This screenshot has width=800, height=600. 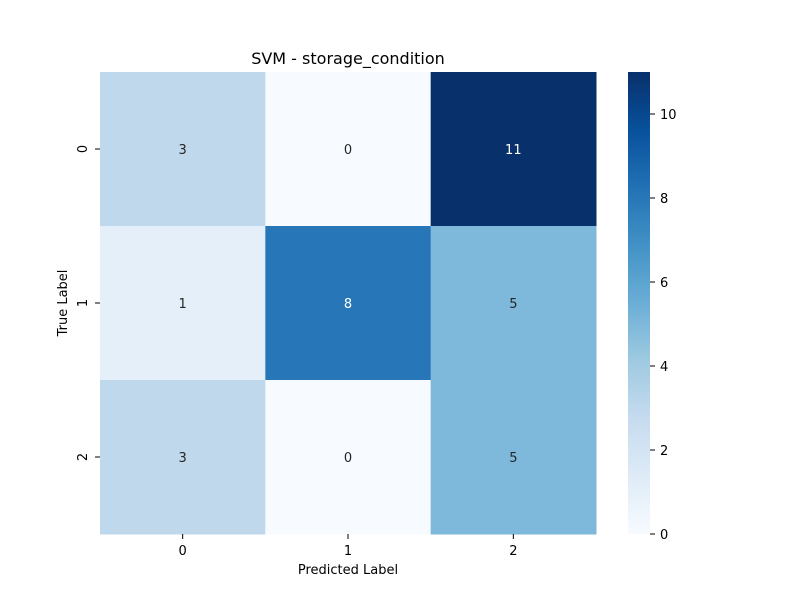 What do you see at coordinates (664, 199) in the screenshot?
I see `colorbar-tick-label-4: 8` at bounding box center [664, 199].